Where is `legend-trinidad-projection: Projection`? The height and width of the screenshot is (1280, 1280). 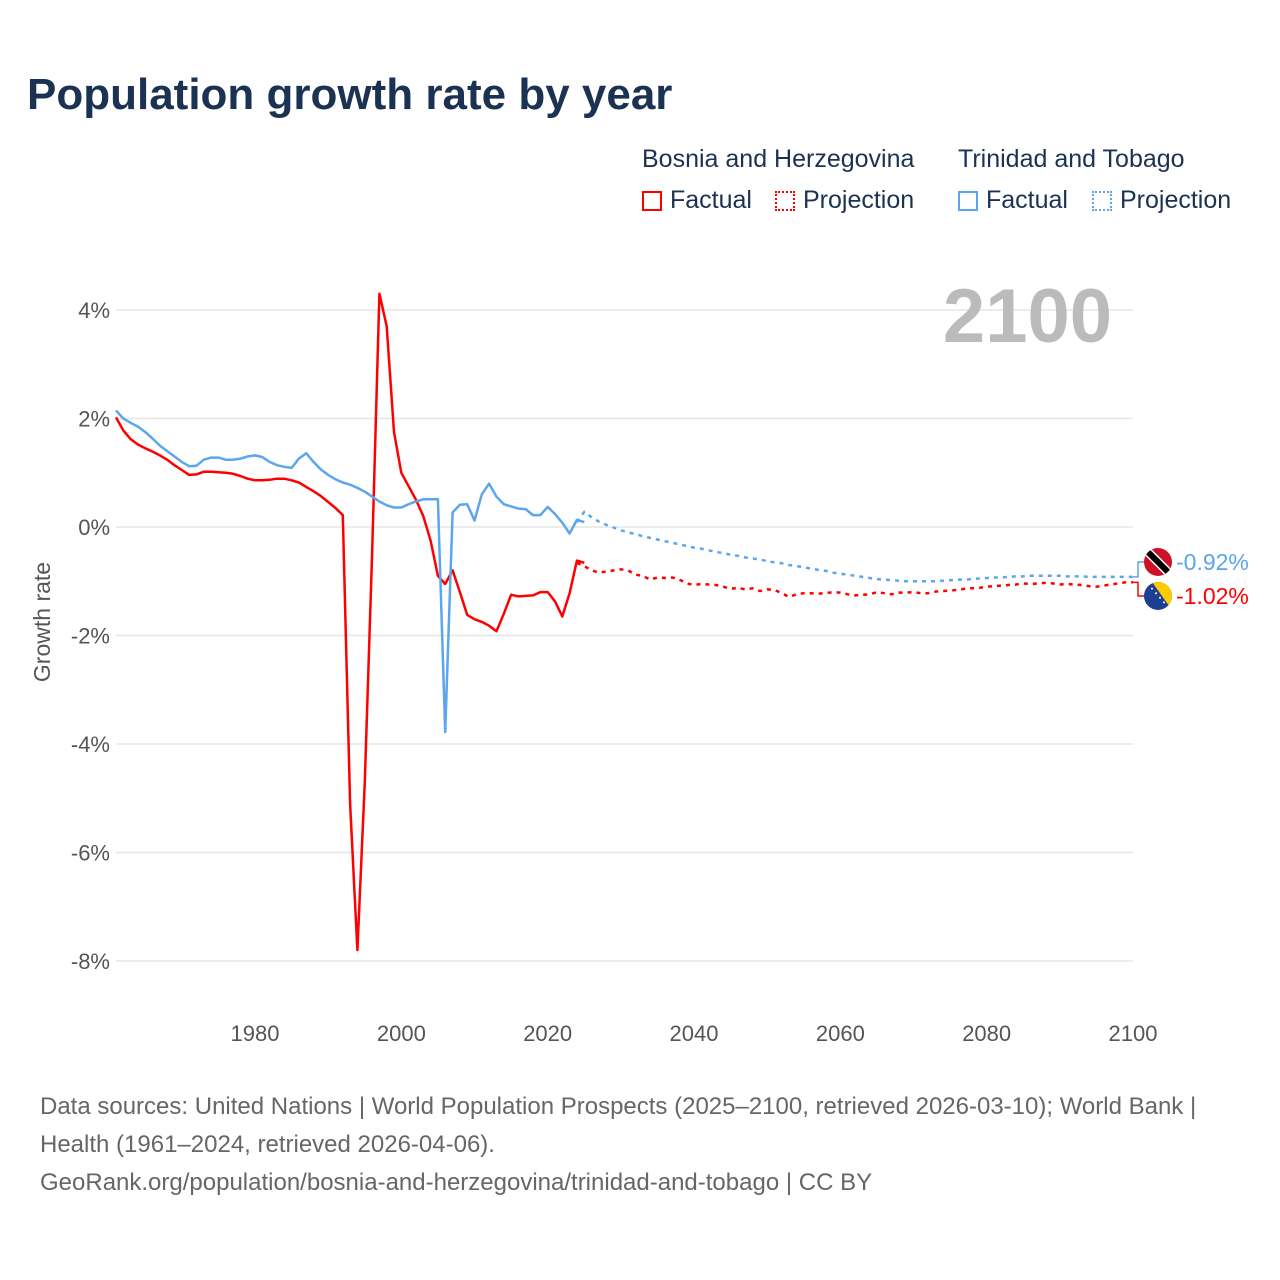
legend-trinidad-projection: Projection is located at coordinates (1161, 200).